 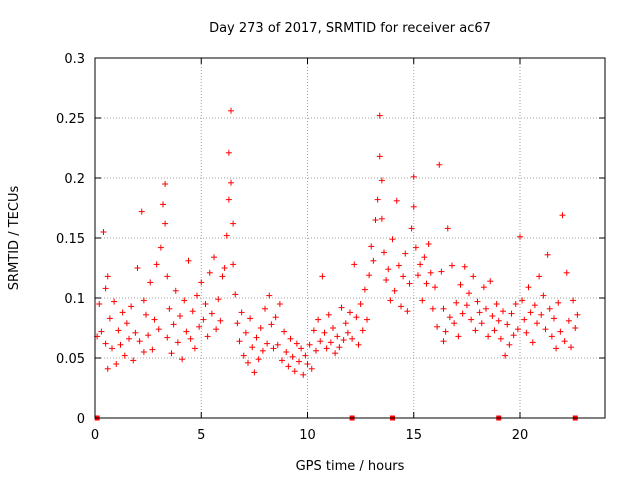 I want to click on y-tick-label: 0.05, so click(x=70, y=359).